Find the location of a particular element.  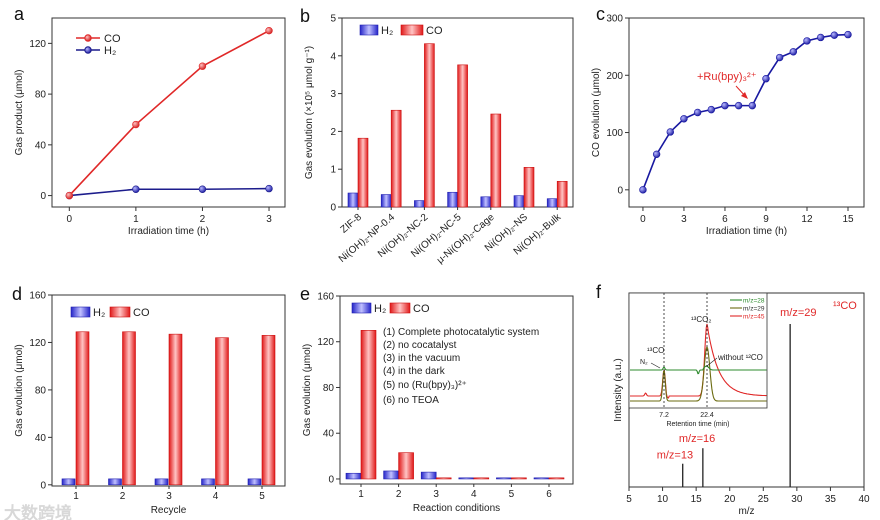

peak-label: m/z=29 is located at coordinates (798, 313).